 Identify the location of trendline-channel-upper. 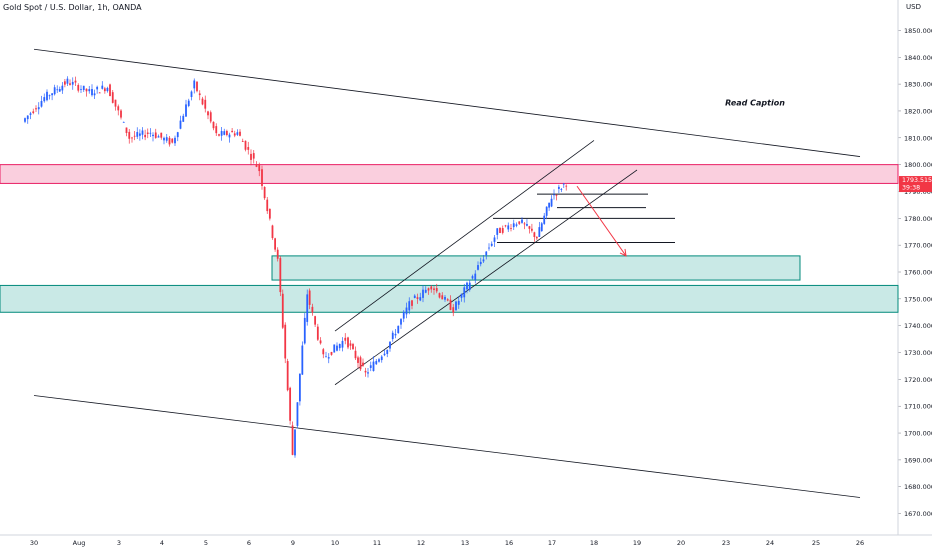
(464, 236).